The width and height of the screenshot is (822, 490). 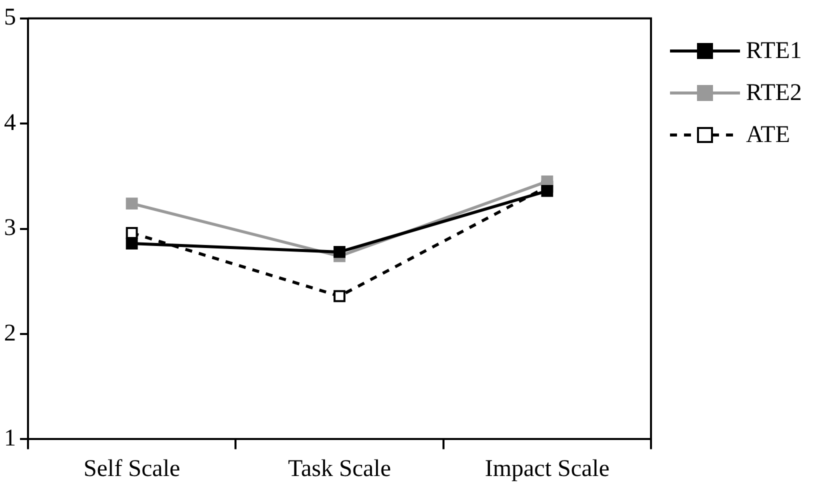 What do you see at coordinates (132, 469) in the screenshot?
I see `x-tick-label: Self Scale` at bounding box center [132, 469].